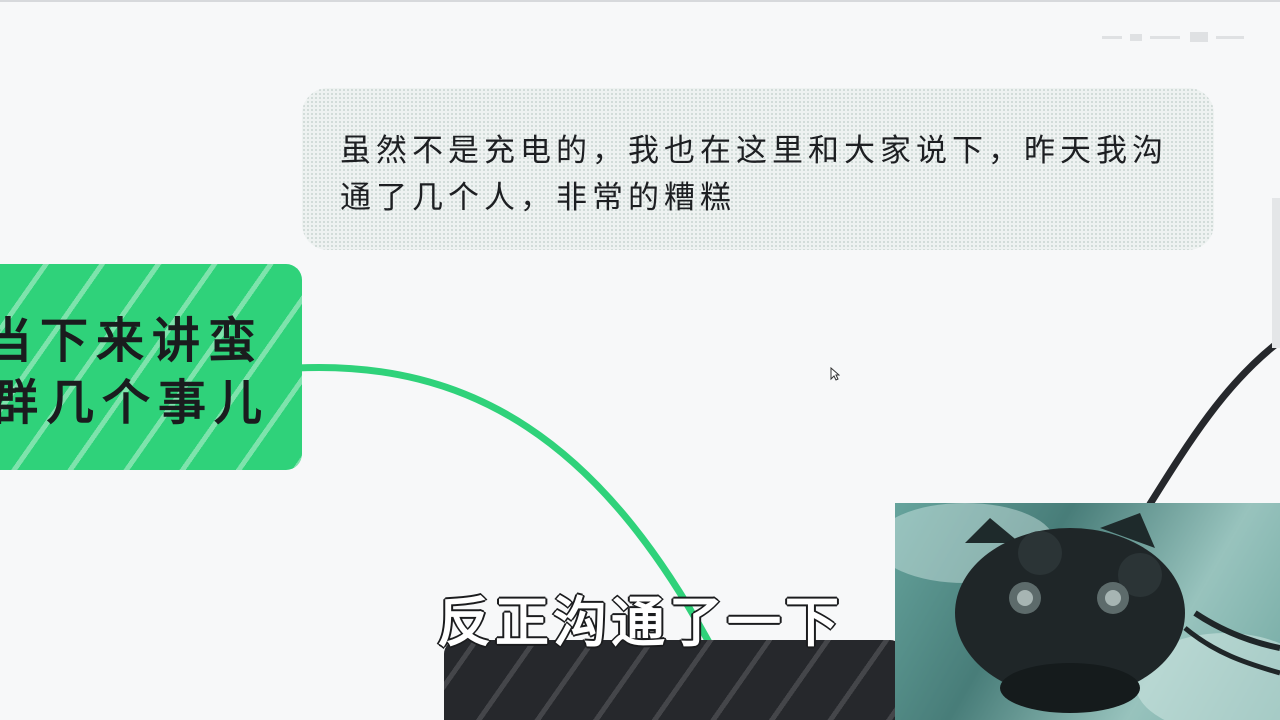  What do you see at coordinates (1175, 38) in the screenshot?
I see `watermark` at bounding box center [1175, 38].